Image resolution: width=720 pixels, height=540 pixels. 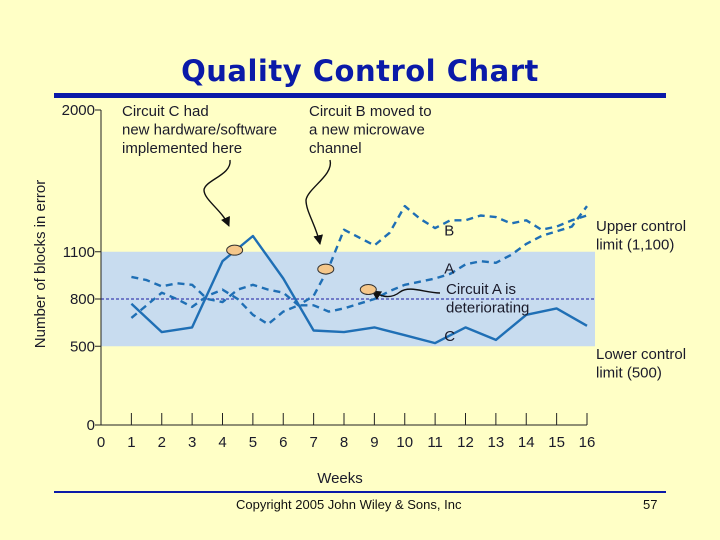 I want to click on y-tick-label: 1100, so click(x=79, y=252).